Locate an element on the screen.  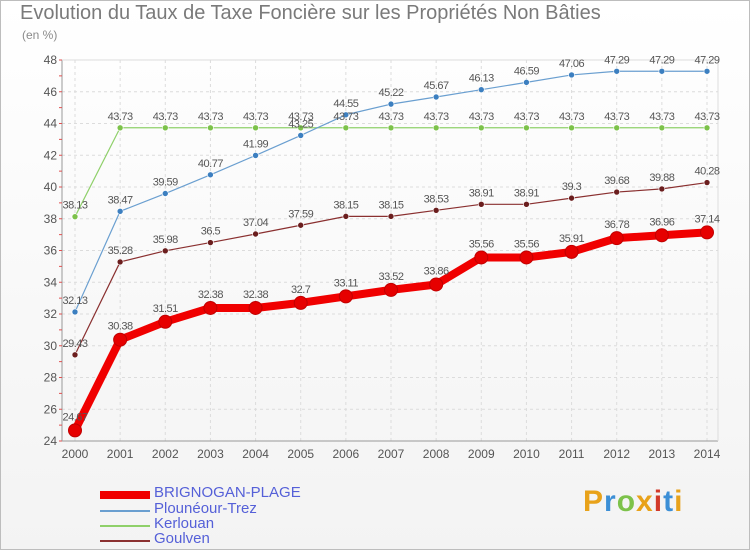
data-label: 37.04 is located at coordinates (255, 223).